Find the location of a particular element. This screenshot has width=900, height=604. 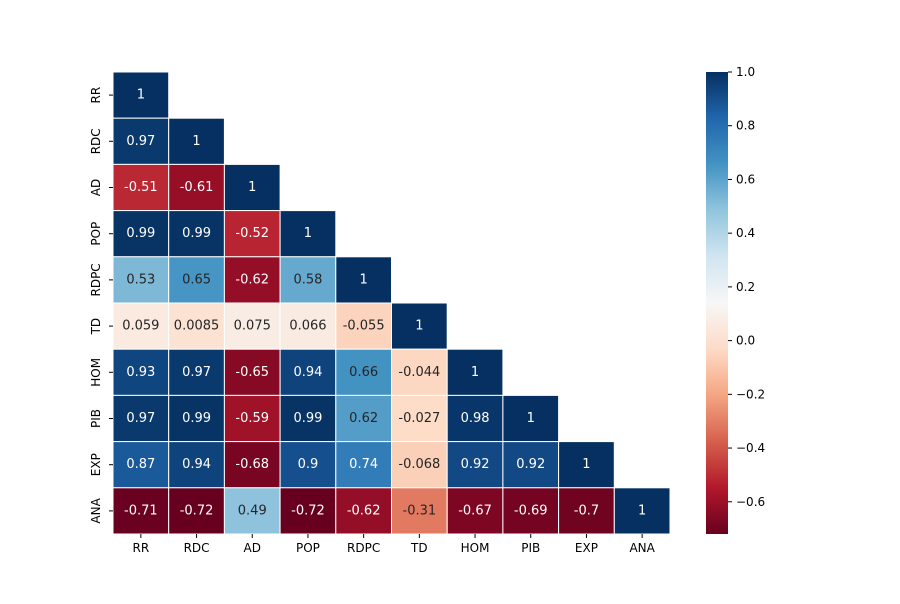

cell-label-AD-RDC: -0.61 is located at coordinates (197, 187).